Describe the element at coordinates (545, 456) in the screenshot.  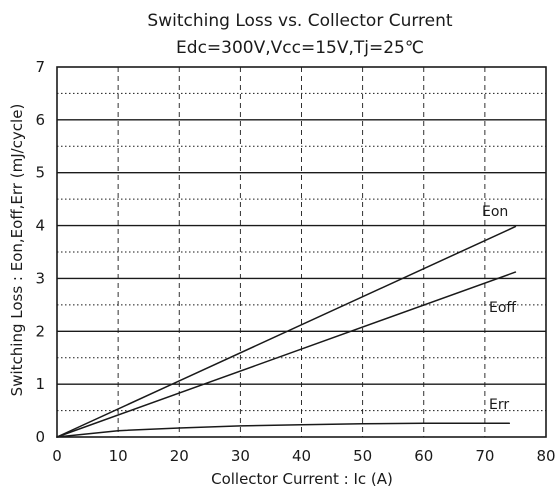
I see `x-tick-label: 80` at that location.